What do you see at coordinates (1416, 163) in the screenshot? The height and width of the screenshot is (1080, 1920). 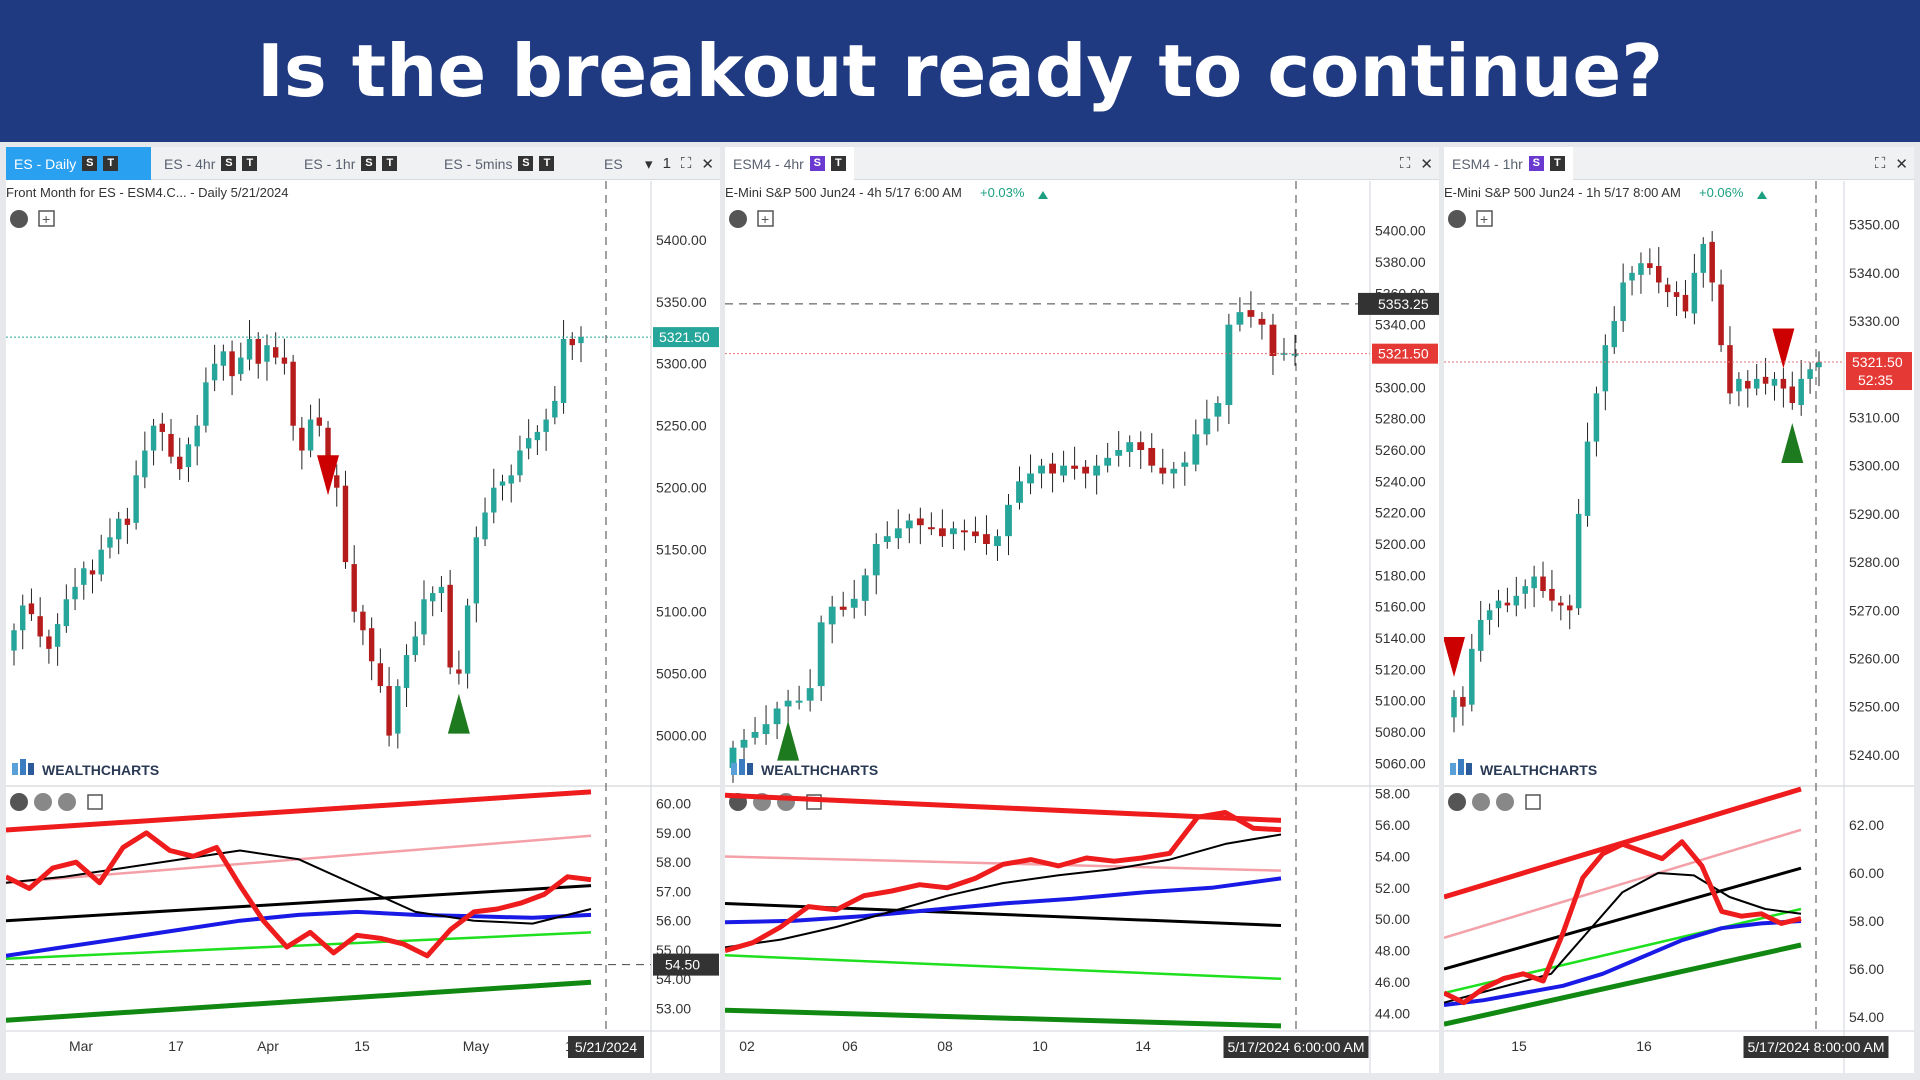 I see `panel-controls: ⛶ ✕` at bounding box center [1416, 163].